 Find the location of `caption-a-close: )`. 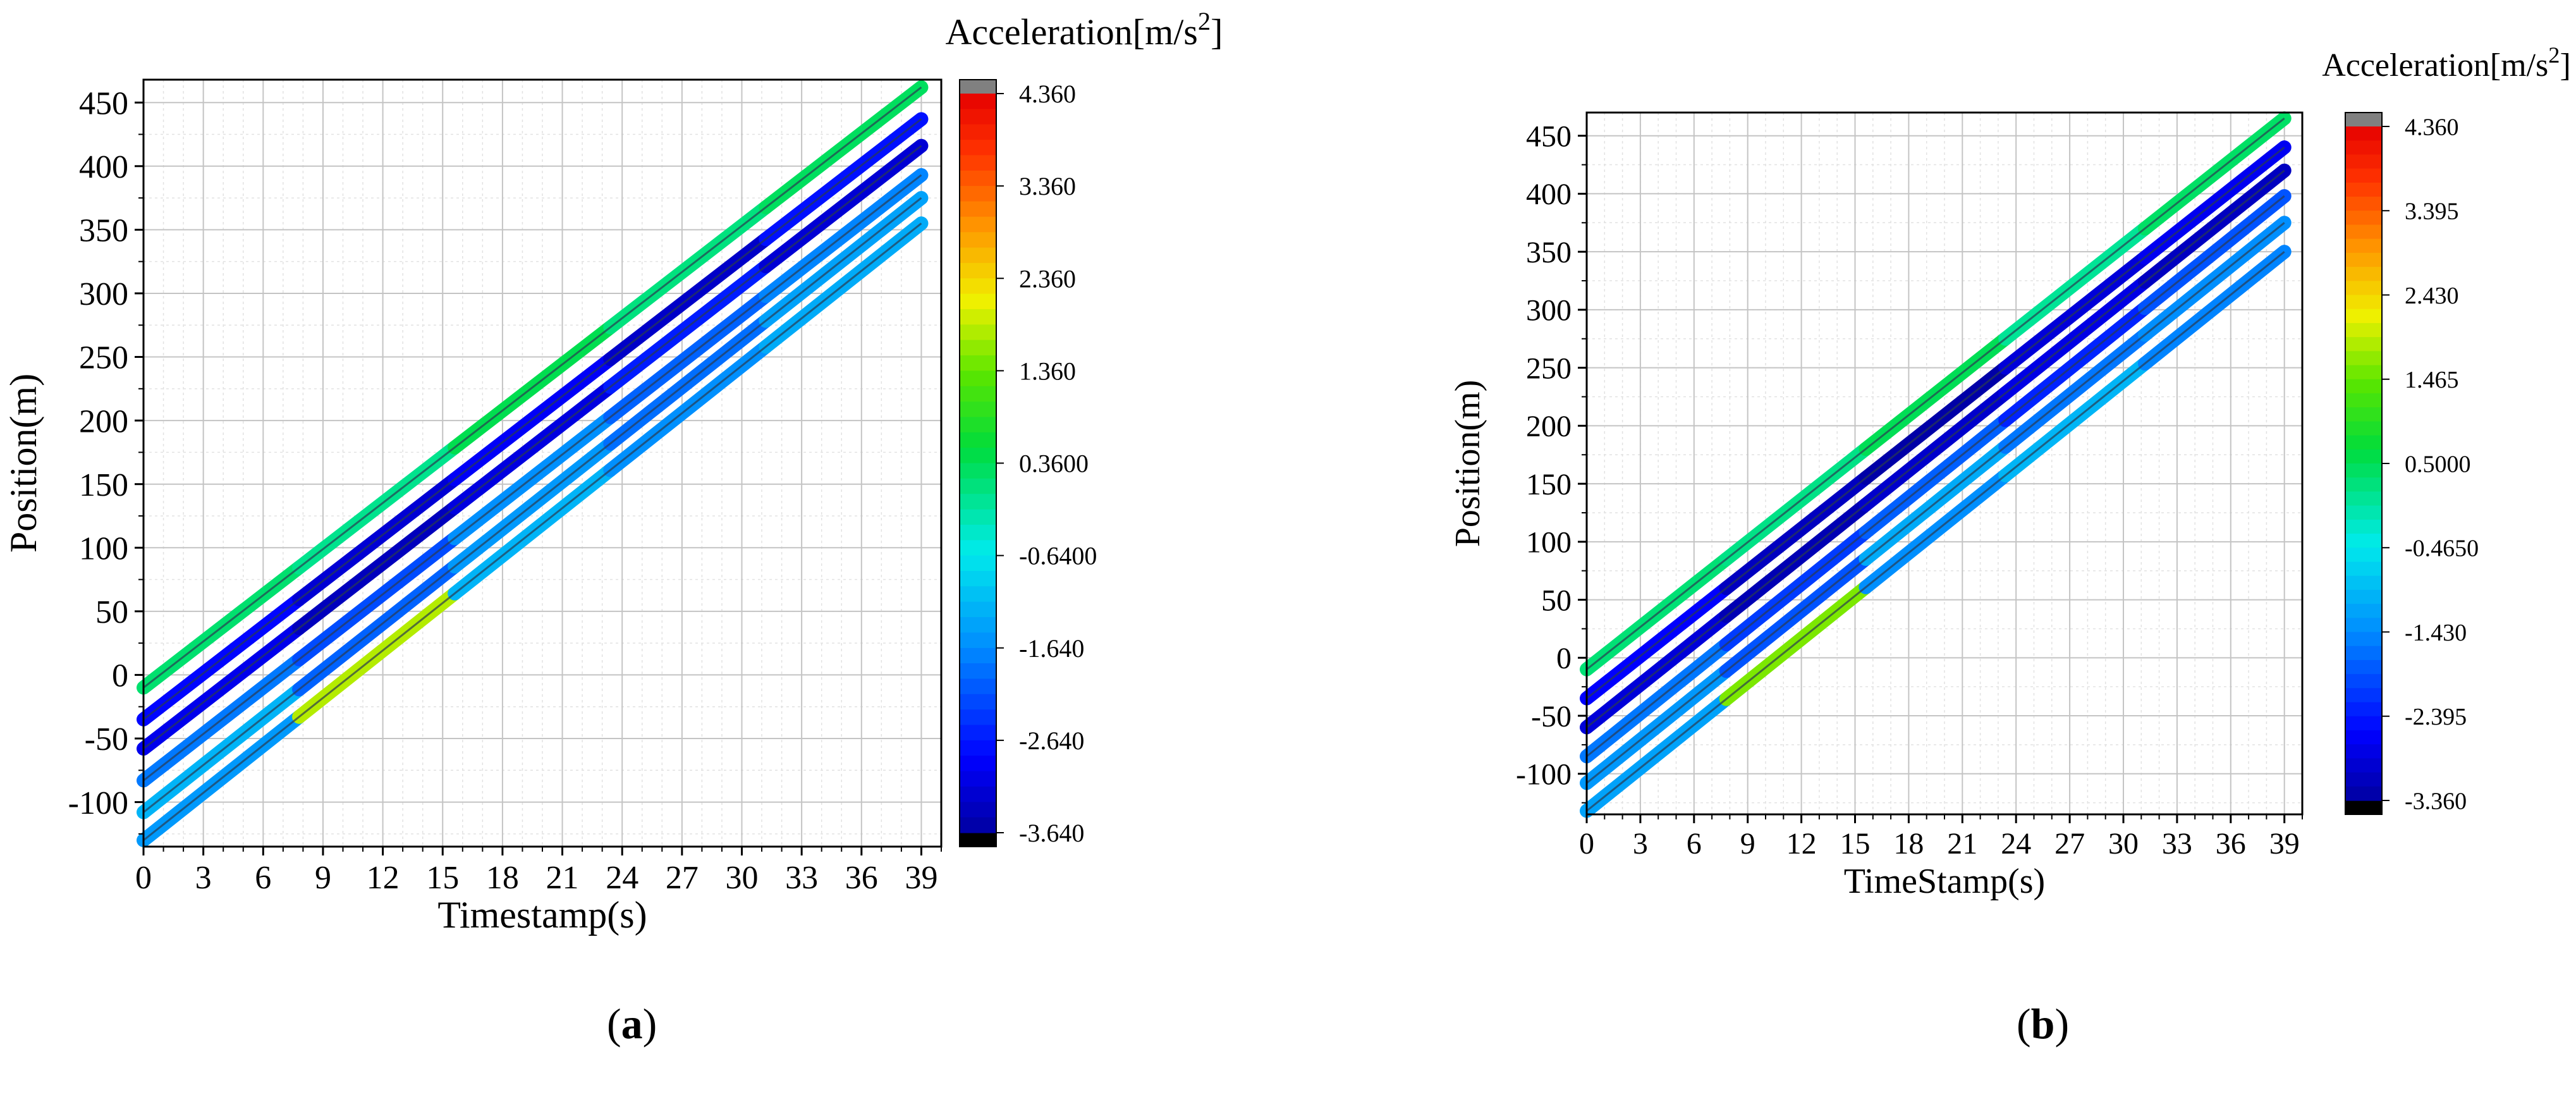

caption-a-close: ) is located at coordinates (649, 1024).